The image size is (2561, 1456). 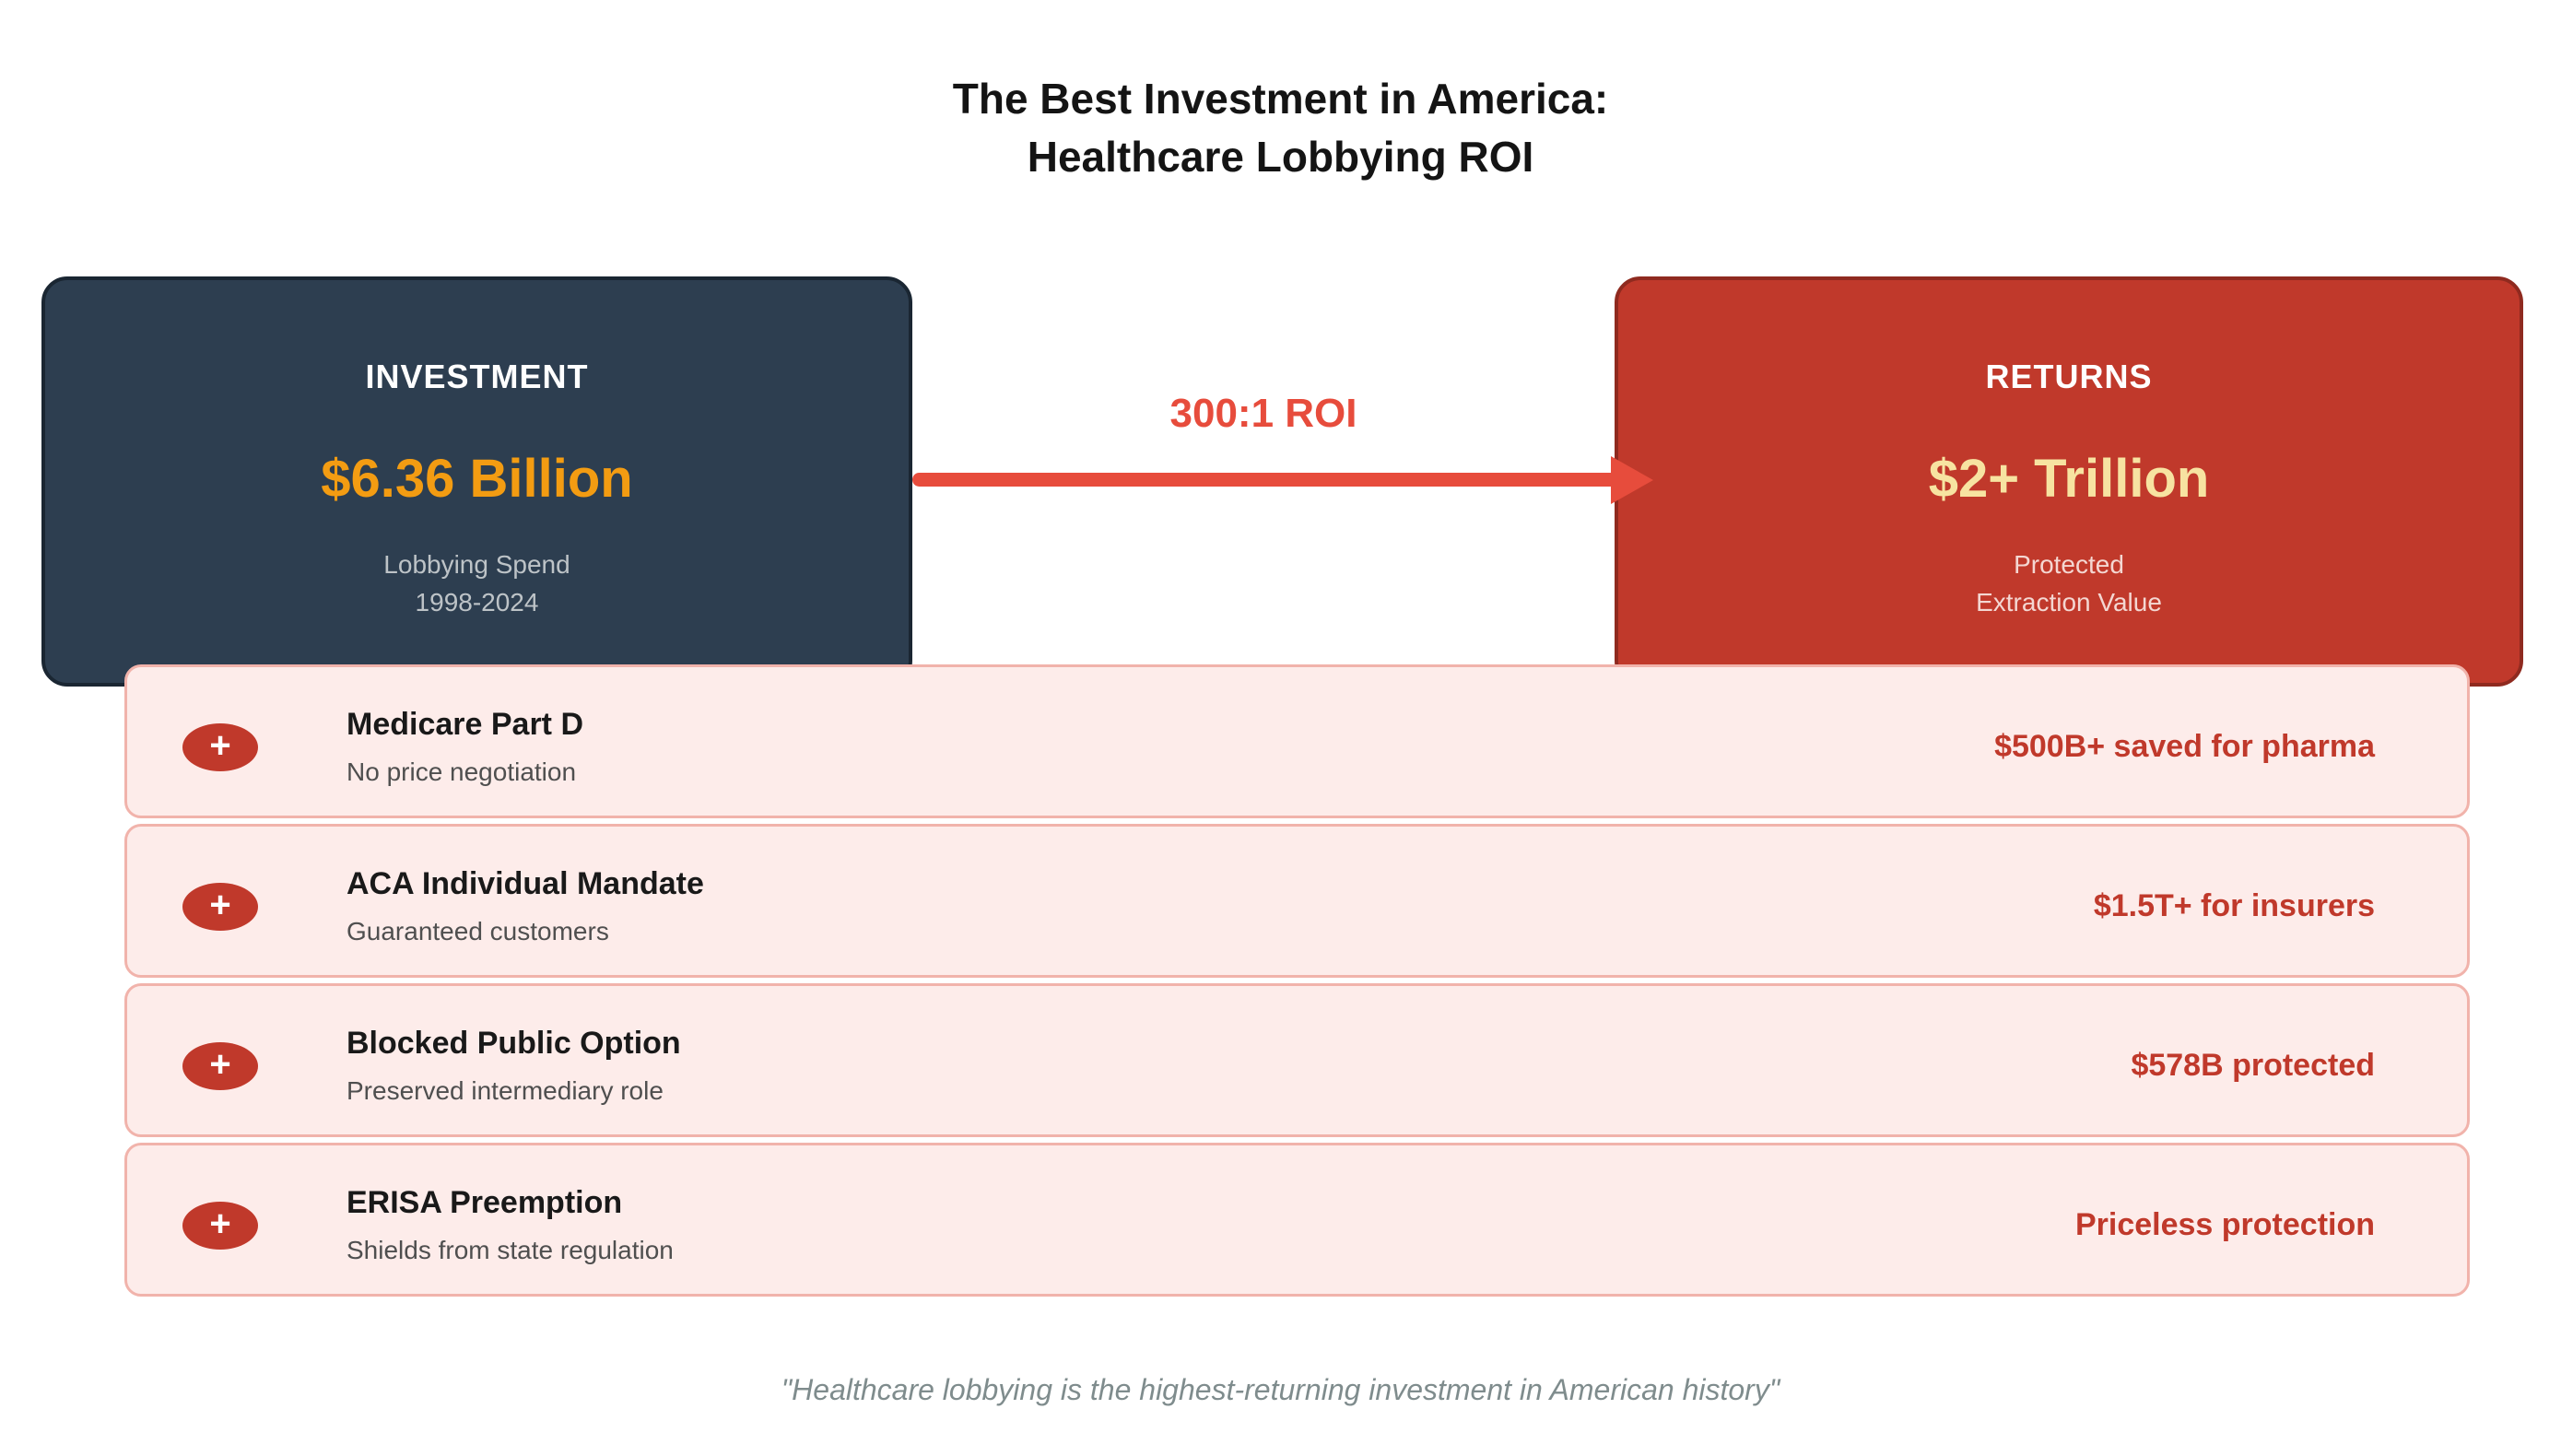 I want to click on mechanism-subtitle: No price negotiation, so click(x=462, y=771).